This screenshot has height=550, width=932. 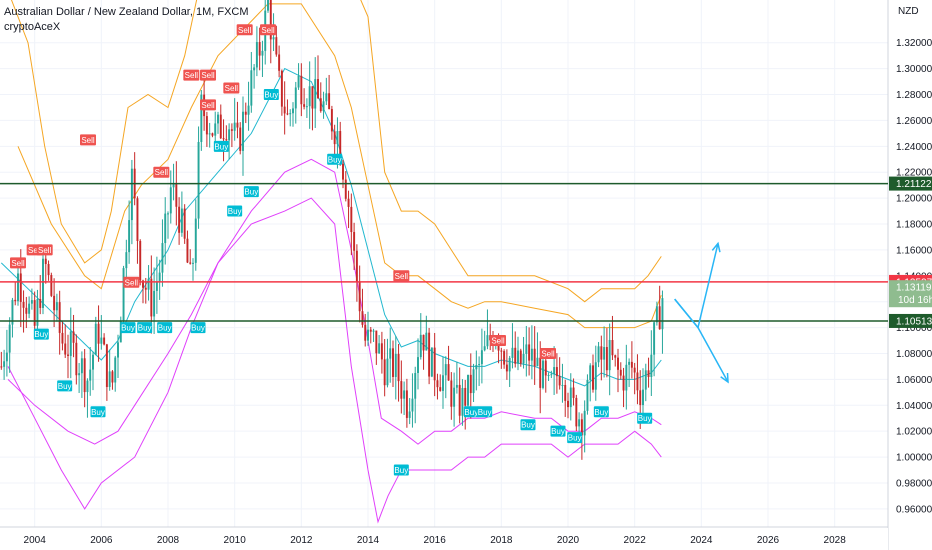 I want to click on x-tick-label-9: 2022, so click(x=635, y=540).